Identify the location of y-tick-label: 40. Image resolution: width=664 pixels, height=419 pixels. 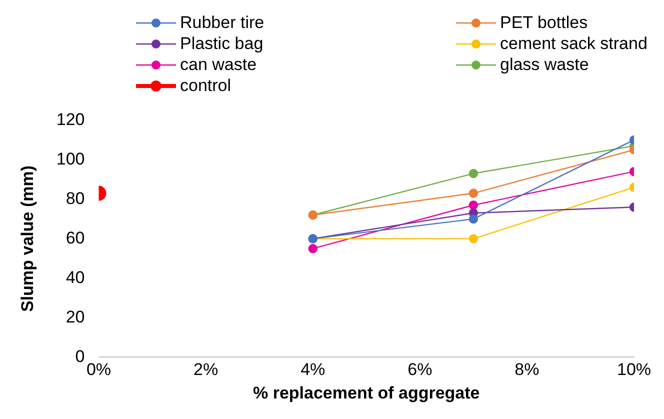
(75, 277).